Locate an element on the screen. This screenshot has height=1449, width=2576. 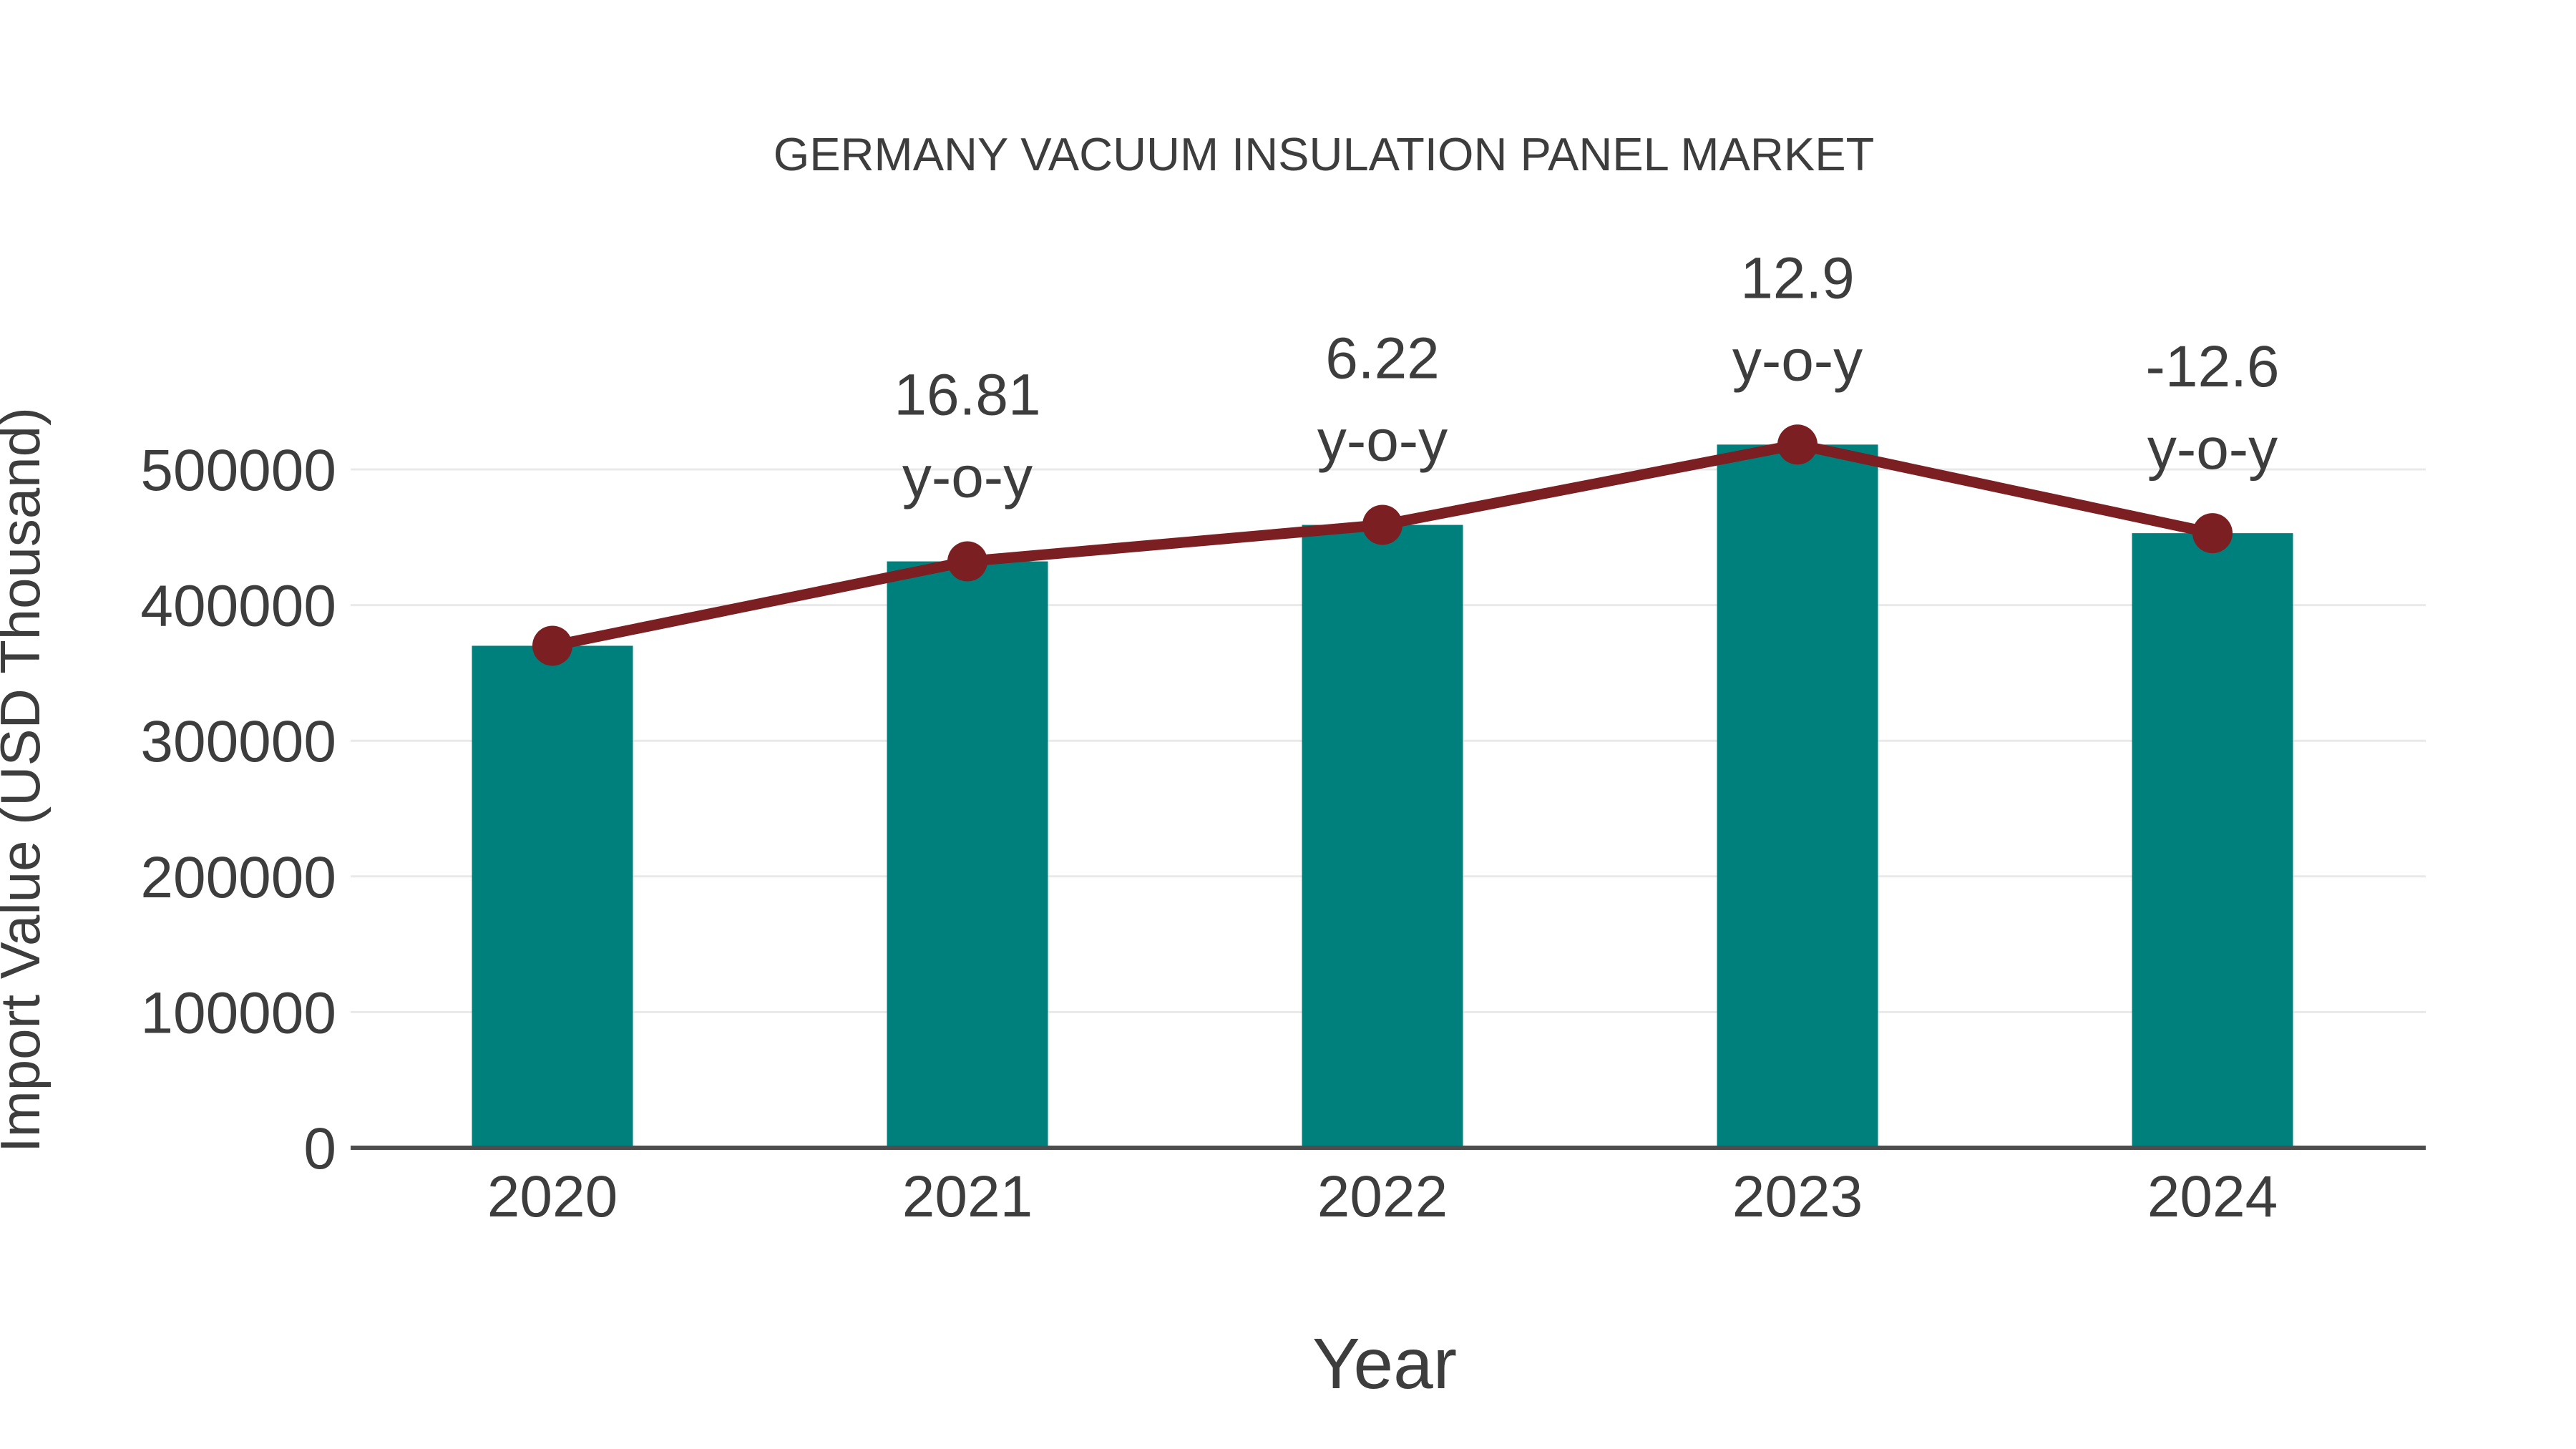
bar-2020 is located at coordinates (552, 896).